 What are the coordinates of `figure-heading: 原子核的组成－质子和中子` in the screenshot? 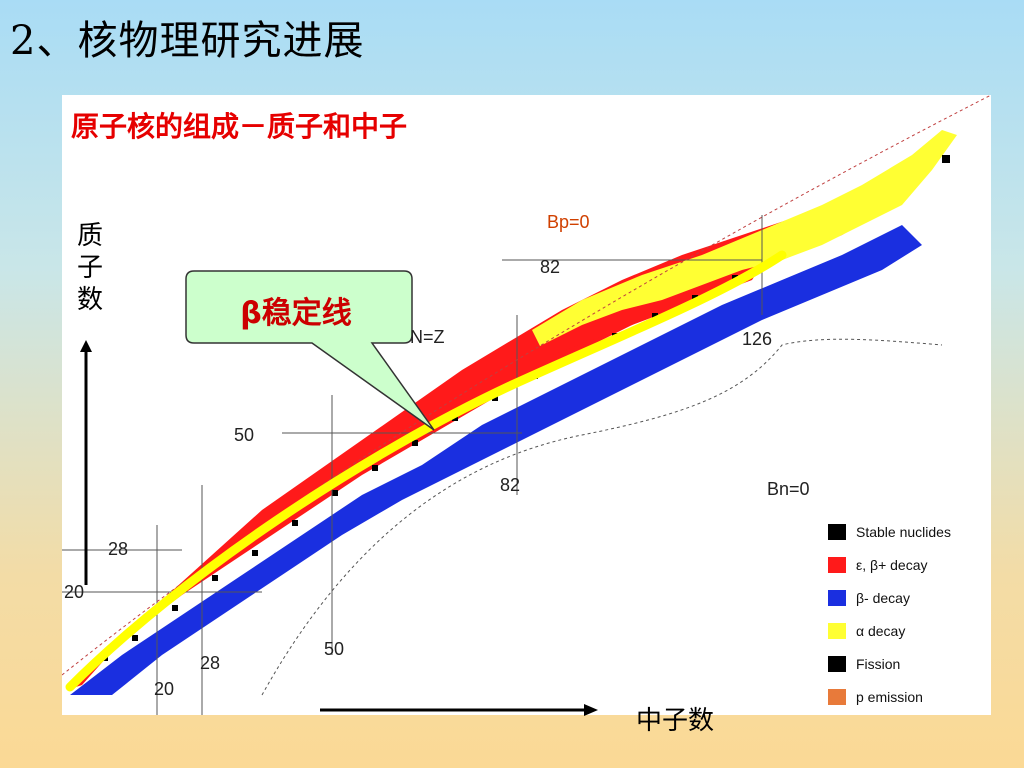 It's located at (239, 126).